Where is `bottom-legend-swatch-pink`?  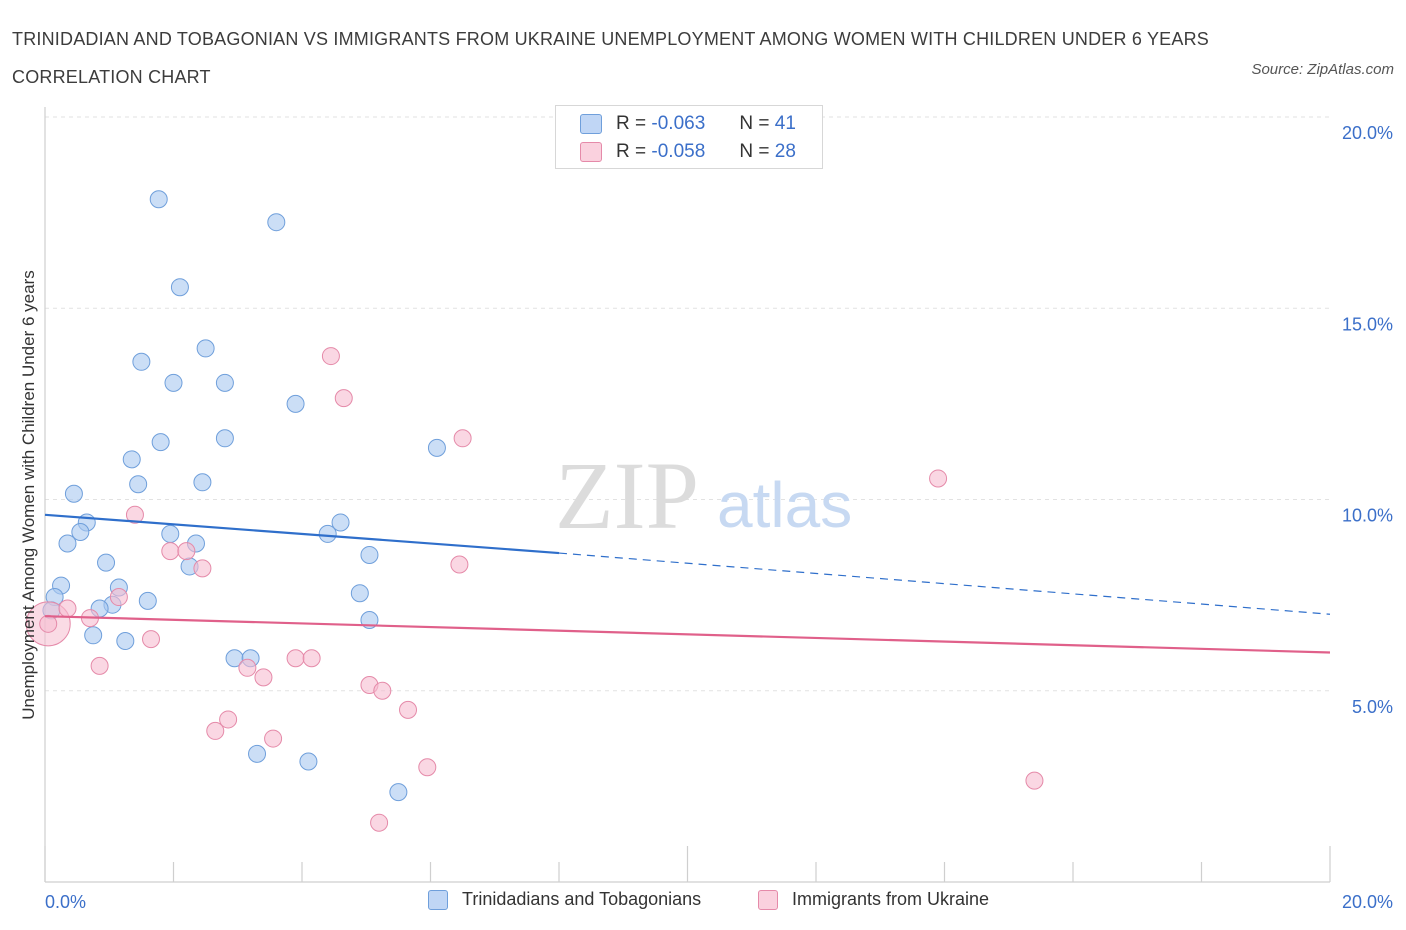 bottom-legend-swatch-pink is located at coordinates (768, 899).